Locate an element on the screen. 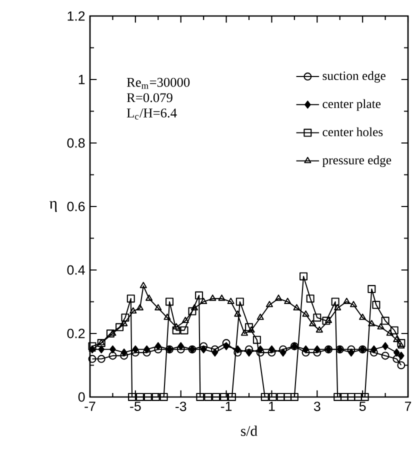  annotation: R=0.079 is located at coordinates (149, 97).